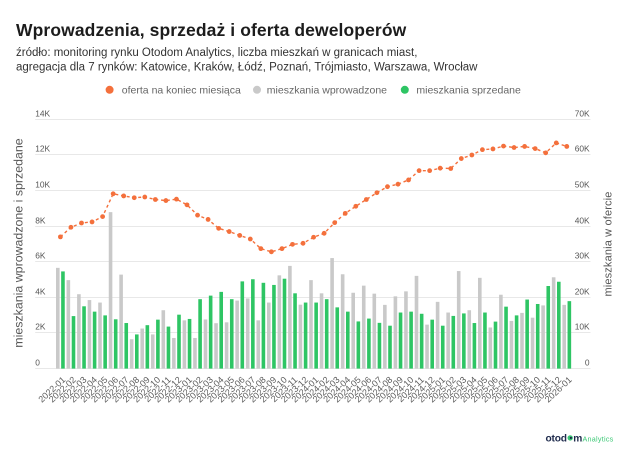  What do you see at coordinates (18, 242) in the screenshot?
I see `svg-text:mieszkania wprowadzone i sprze: mieszkania wprowadzone i sprzedane` at bounding box center [18, 242].